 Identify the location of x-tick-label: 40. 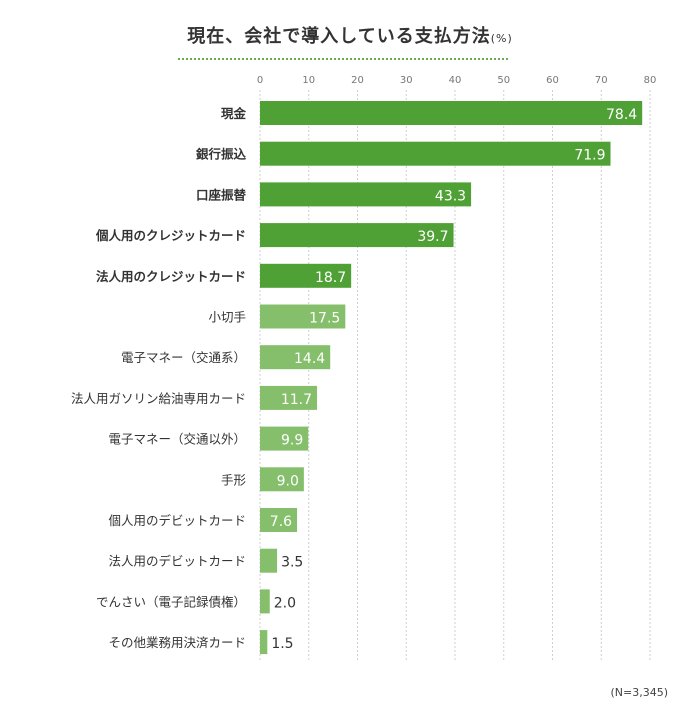
(455, 80).